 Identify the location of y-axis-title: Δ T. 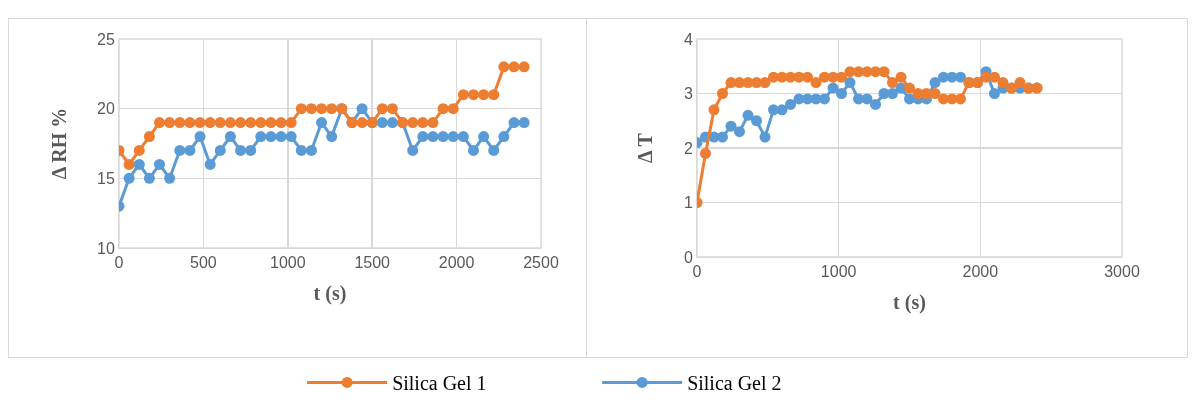
(645, 147).